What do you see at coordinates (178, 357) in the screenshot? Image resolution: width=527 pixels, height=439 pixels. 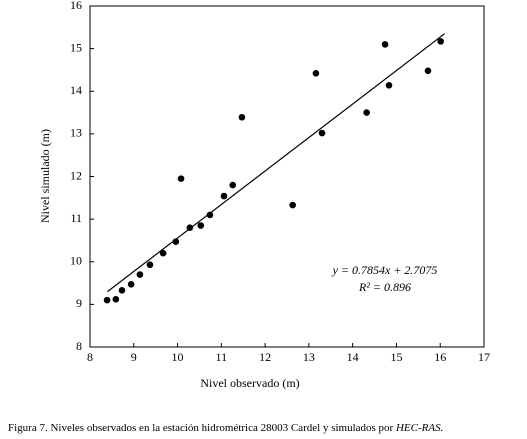 I see `x-tick-label: 10` at bounding box center [178, 357].